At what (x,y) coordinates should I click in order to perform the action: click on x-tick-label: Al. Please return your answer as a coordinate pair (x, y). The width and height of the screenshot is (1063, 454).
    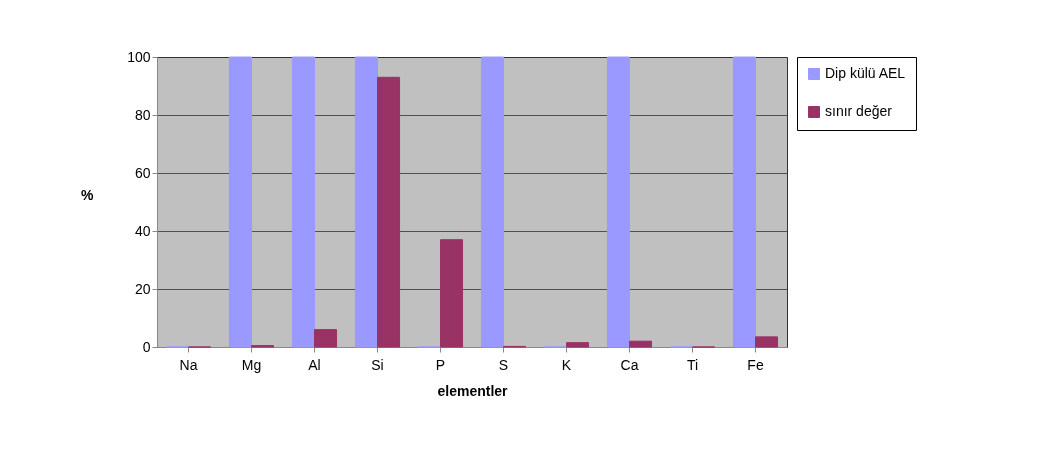
    Looking at the image, I should click on (314, 364).